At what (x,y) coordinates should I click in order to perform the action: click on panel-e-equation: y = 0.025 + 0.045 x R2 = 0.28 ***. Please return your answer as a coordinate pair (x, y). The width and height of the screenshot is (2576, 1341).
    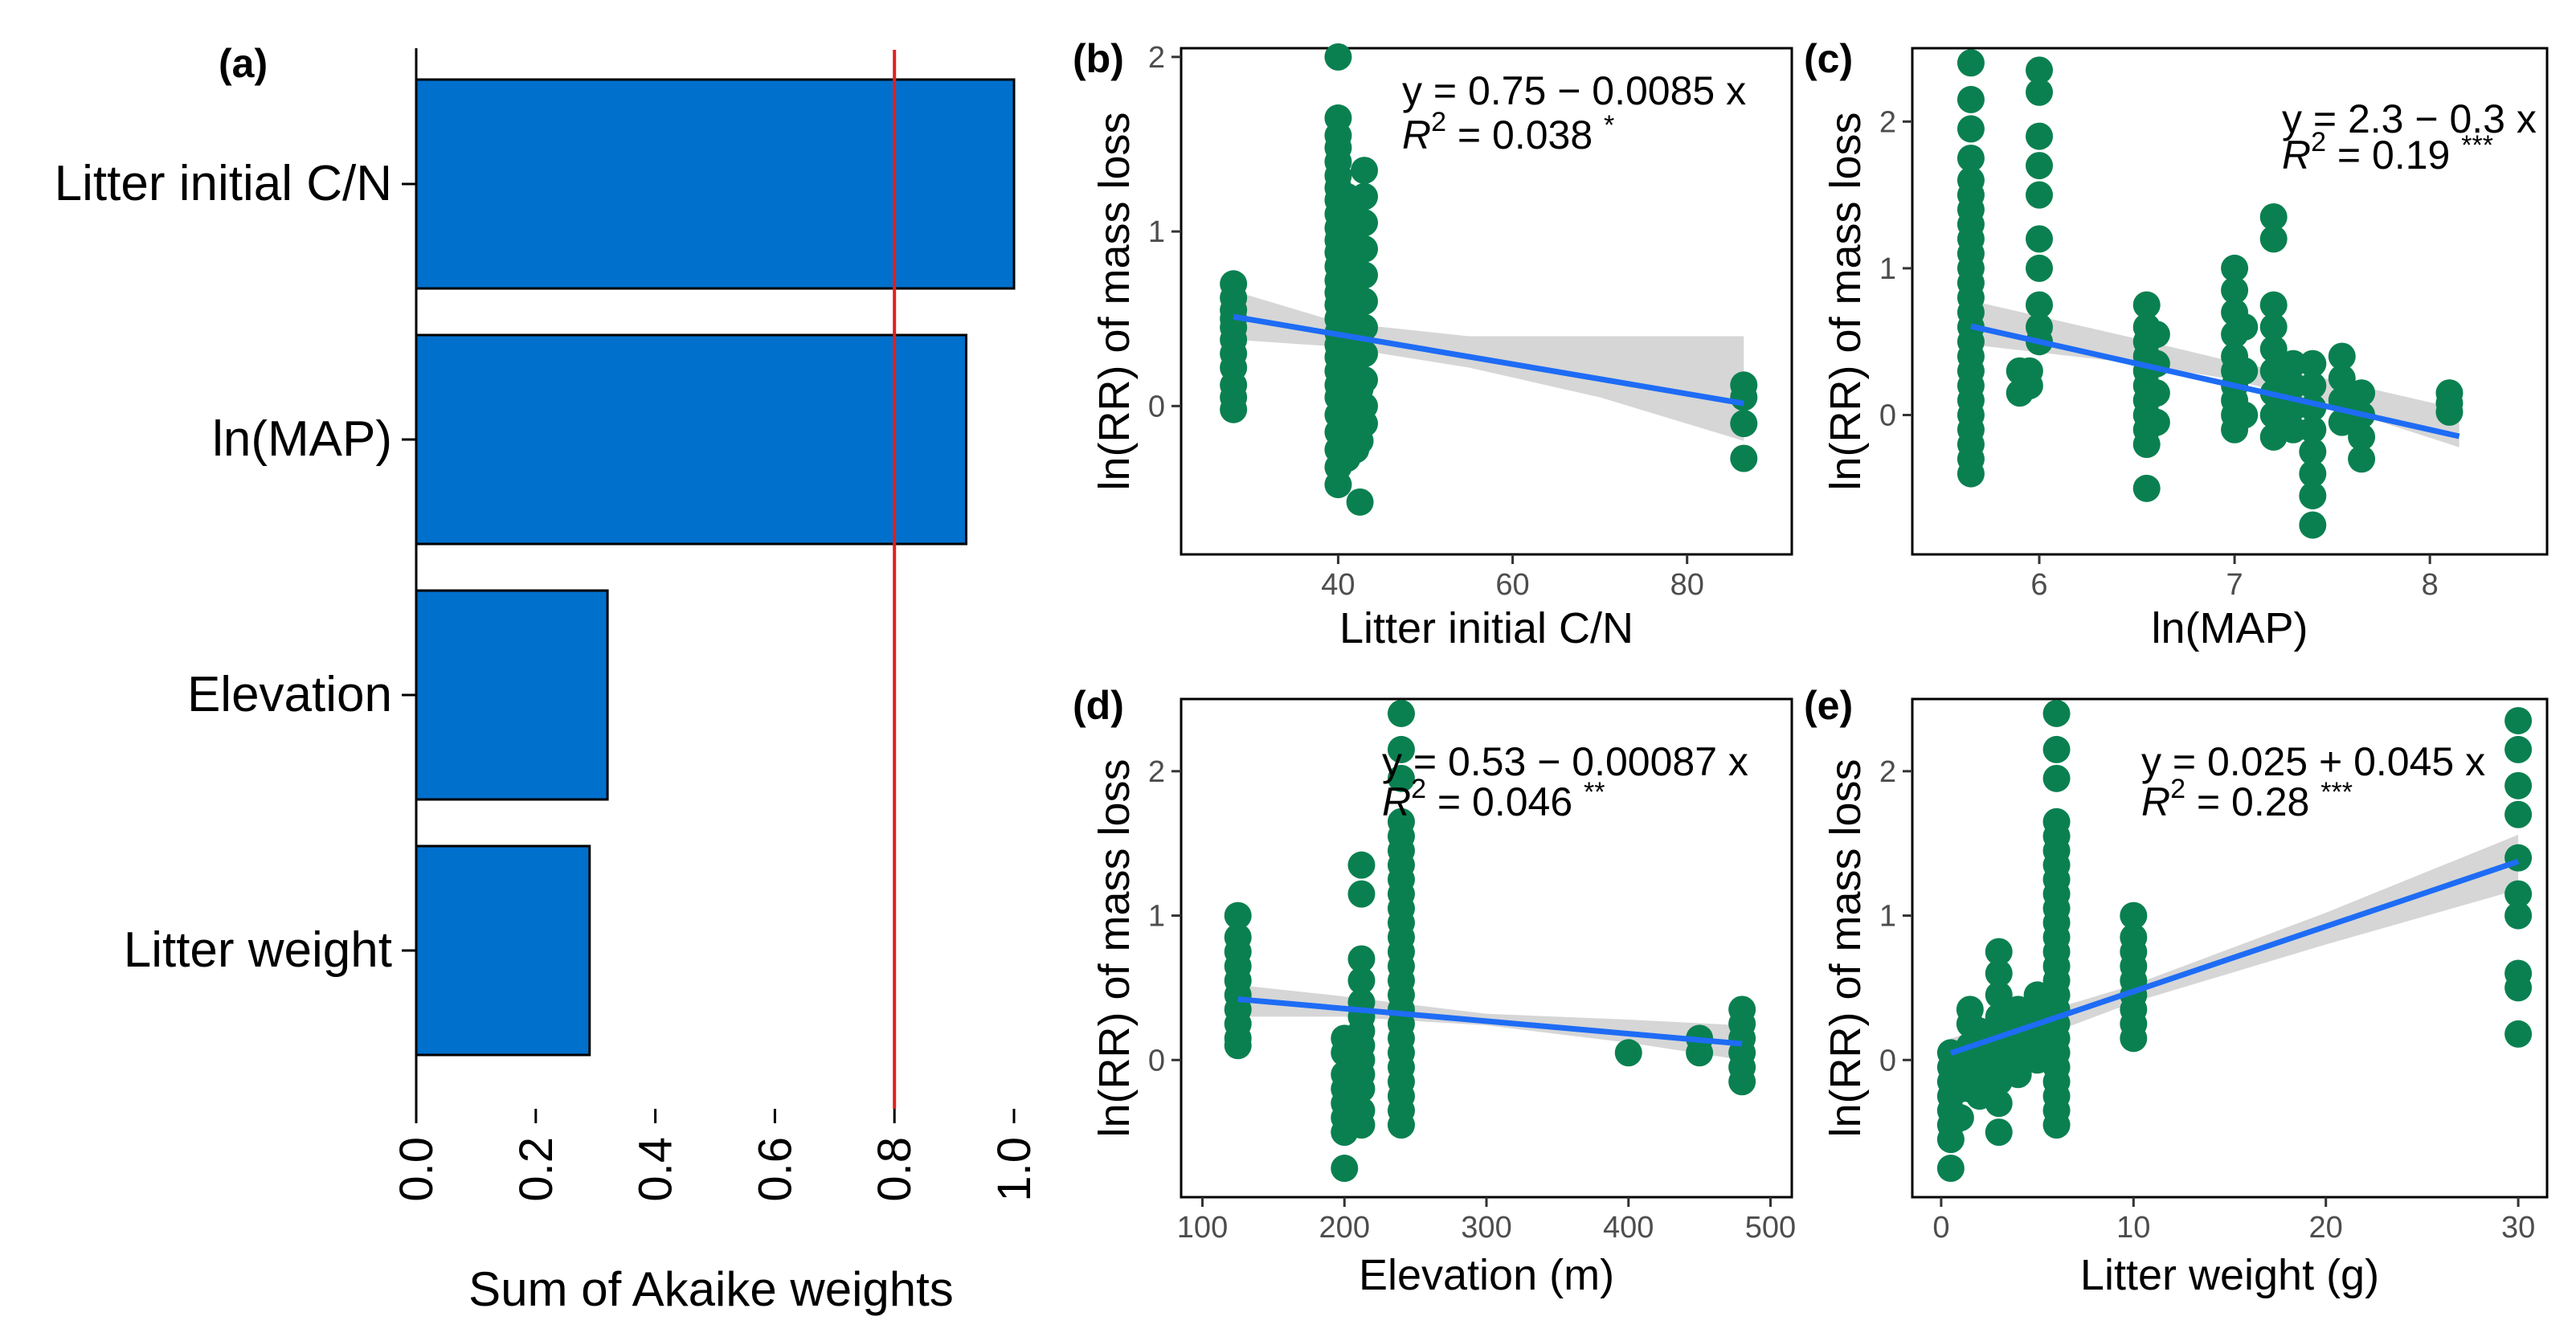
    Looking at the image, I should click on (2313, 781).